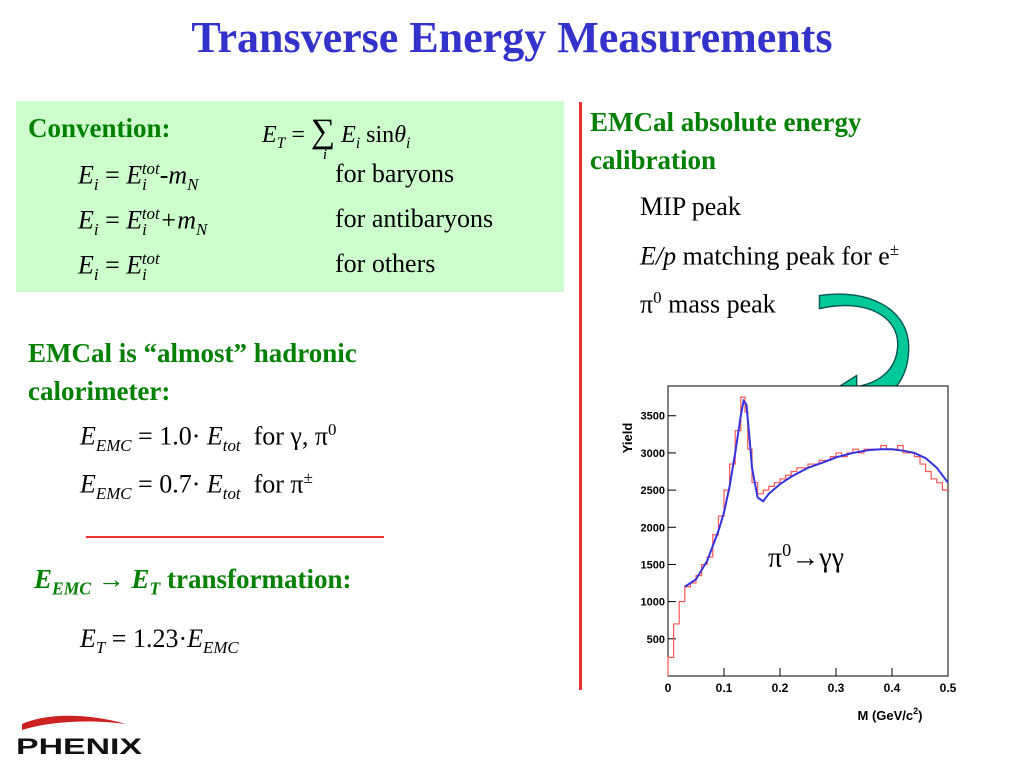 The image size is (1024, 768). I want to click on convention-eq-baryons: Ei = Eitot-mN, so click(138, 177).